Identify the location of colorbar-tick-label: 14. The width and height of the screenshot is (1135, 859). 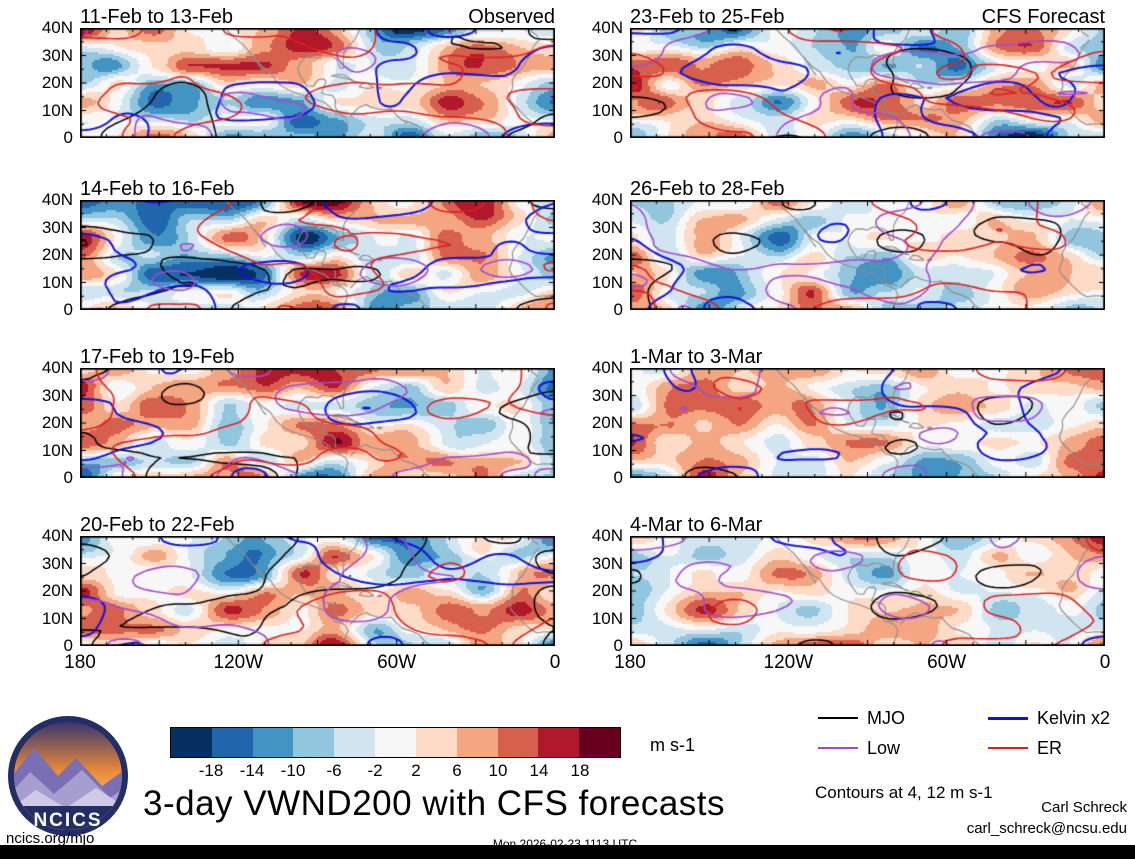
(539, 770).